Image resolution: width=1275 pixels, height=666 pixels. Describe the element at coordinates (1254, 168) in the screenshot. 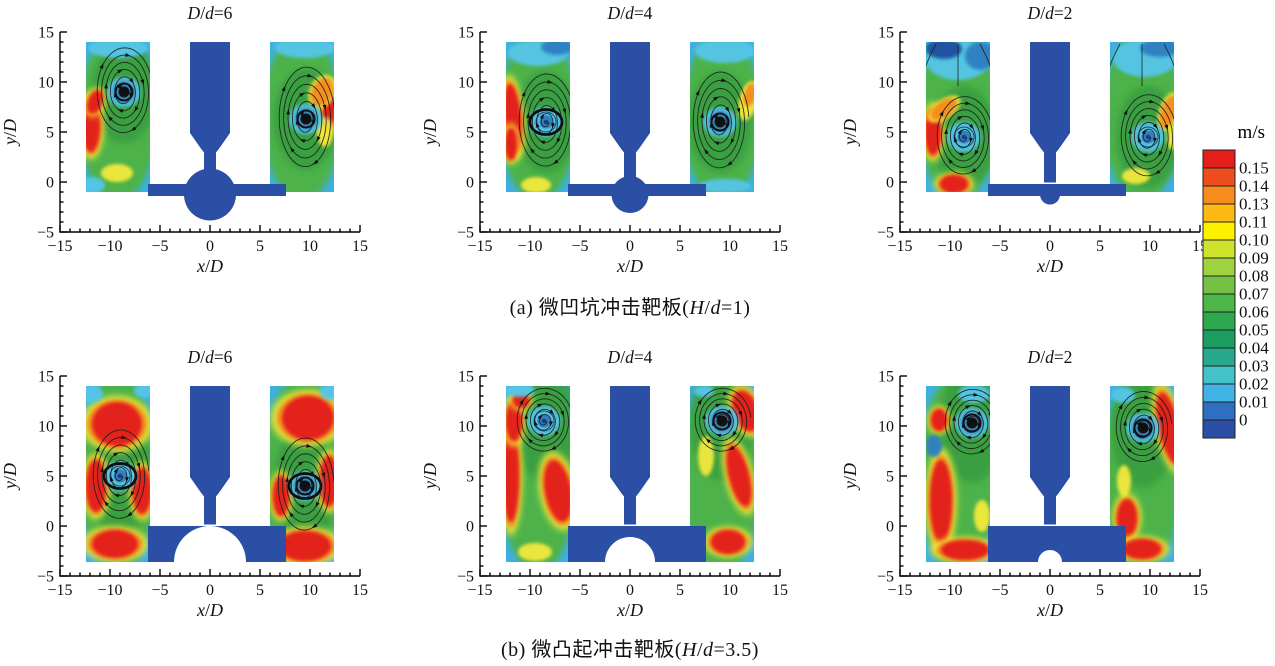

I see `colorbar-tick-label: 0.15` at that location.